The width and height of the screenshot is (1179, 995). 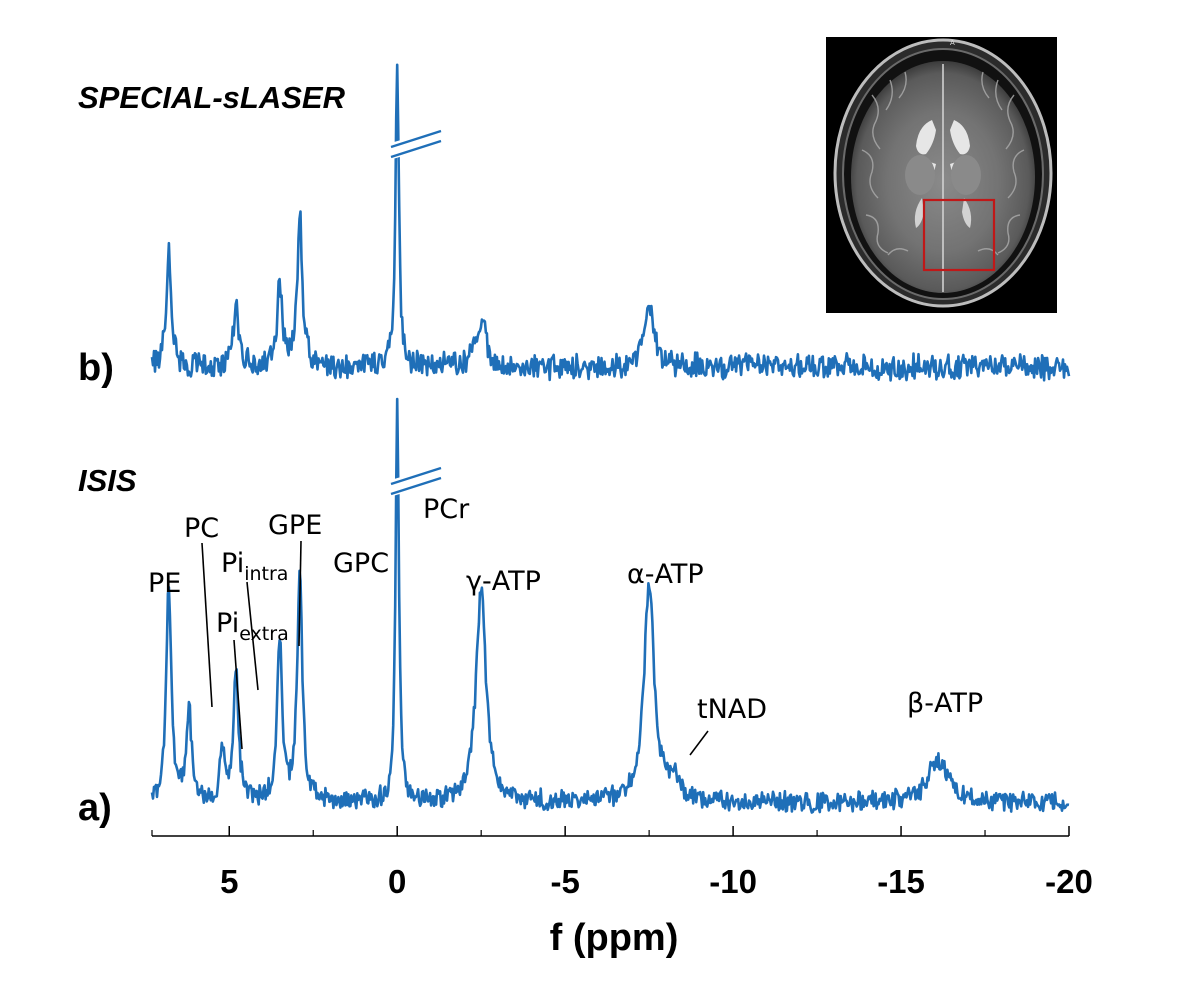 I want to click on x-tick-label: -15, so click(x=901, y=881).